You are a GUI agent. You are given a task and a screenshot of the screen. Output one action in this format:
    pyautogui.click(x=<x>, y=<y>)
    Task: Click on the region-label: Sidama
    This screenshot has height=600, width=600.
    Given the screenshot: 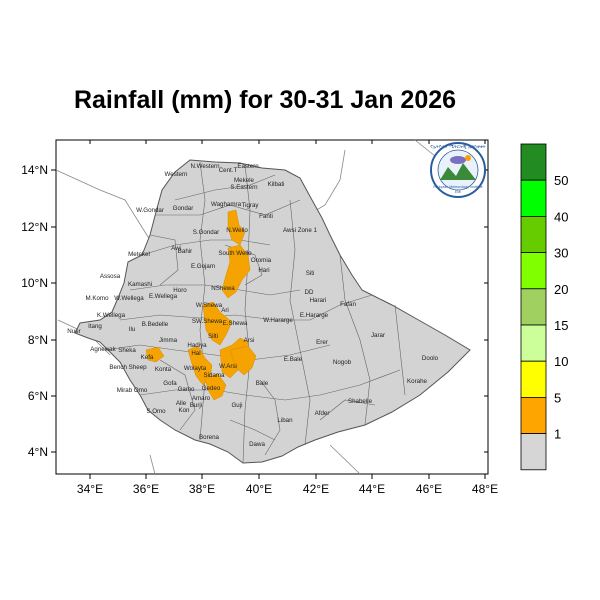 What is the action you would take?
    pyautogui.click(x=215, y=375)
    